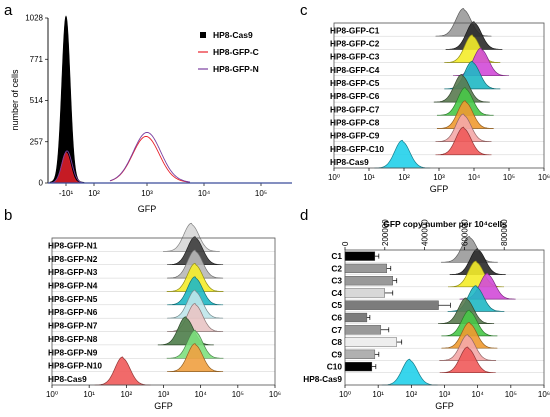 The width and height of the screenshot is (550, 417). I want to click on hist-hp8-gfp-c1, so click(463, 22).